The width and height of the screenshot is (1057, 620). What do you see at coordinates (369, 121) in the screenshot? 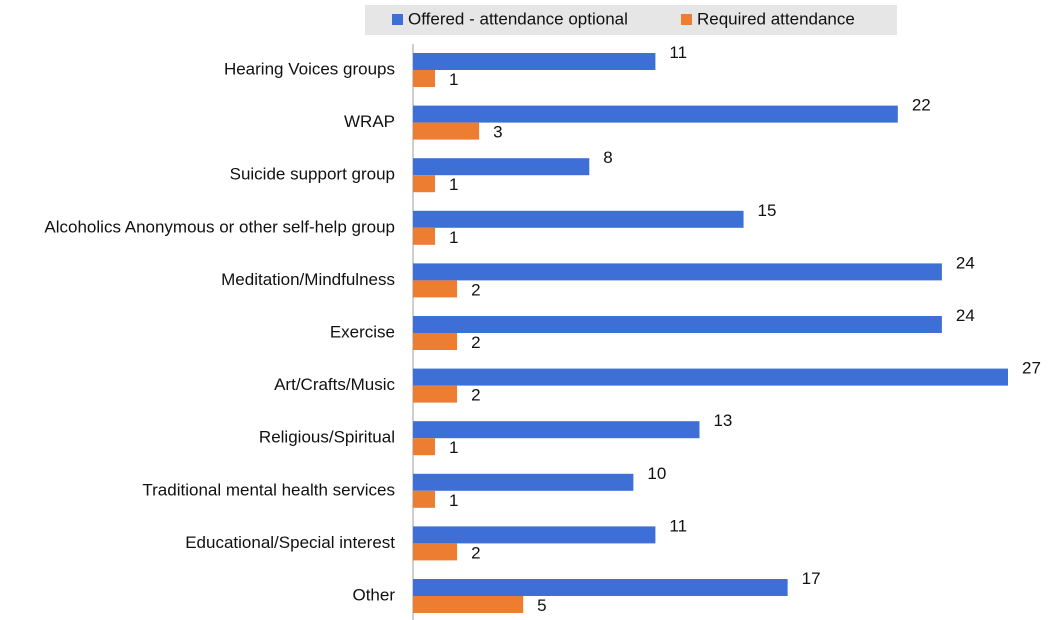
I see `category-label: WRAP` at bounding box center [369, 121].